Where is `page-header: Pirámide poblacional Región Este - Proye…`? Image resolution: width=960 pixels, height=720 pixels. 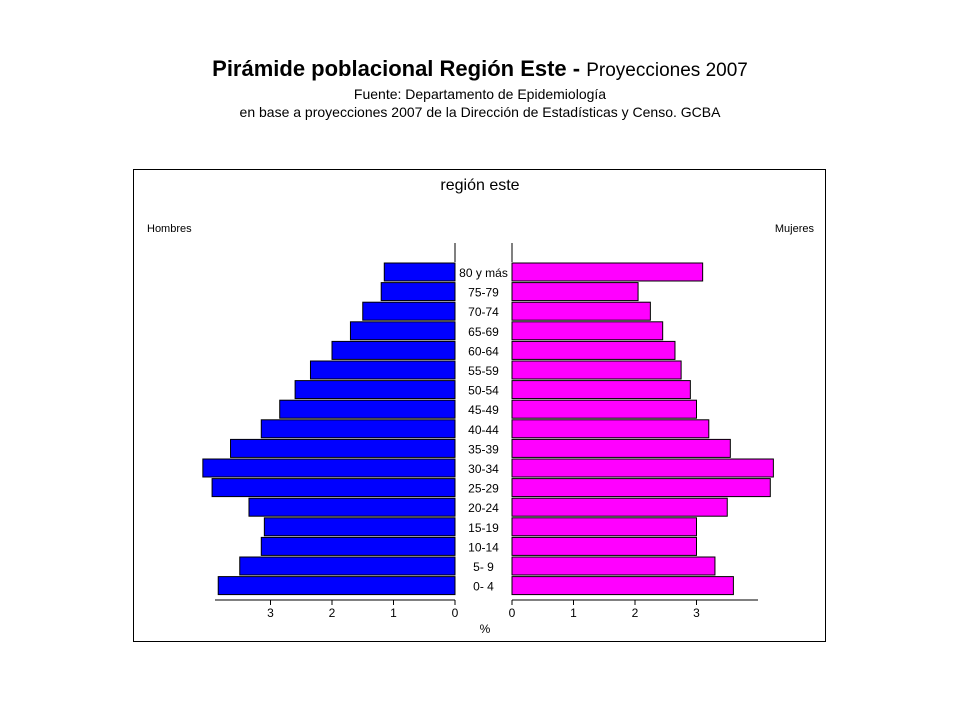
page-header: Pirámide poblacional Región Este - Proye… is located at coordinates (480, 88).